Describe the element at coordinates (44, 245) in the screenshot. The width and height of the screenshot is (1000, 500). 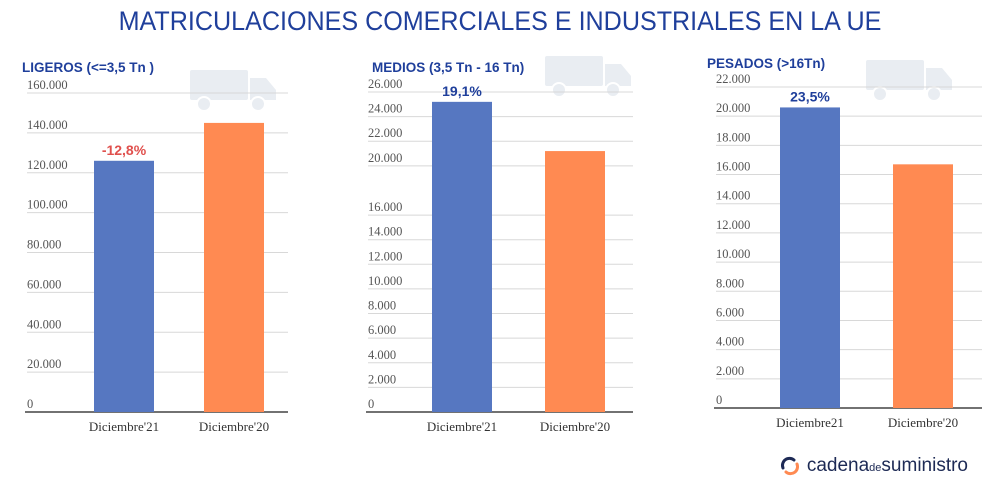
I see `y-tick-label: 80.000` at that location.